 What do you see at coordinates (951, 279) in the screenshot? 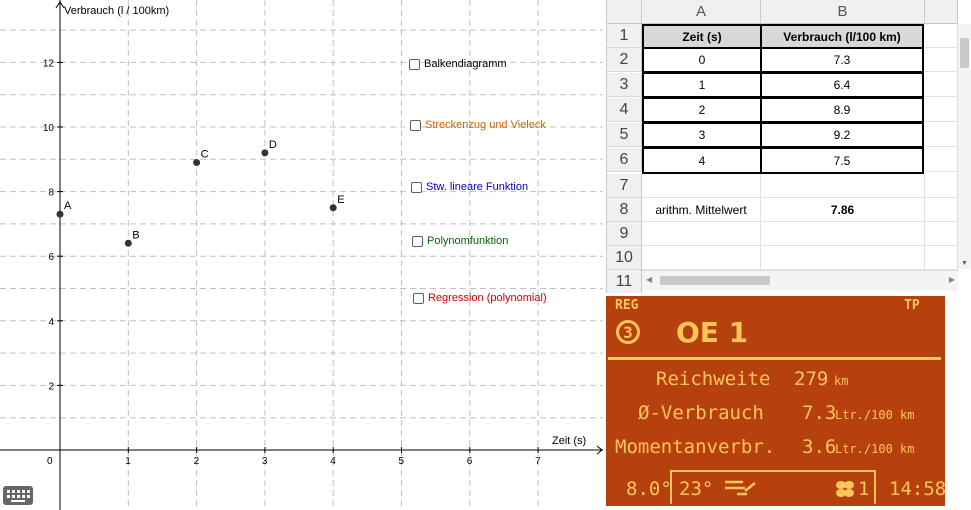
I see `scroll-right-icon: ▶` at bounding box center [951, 279].